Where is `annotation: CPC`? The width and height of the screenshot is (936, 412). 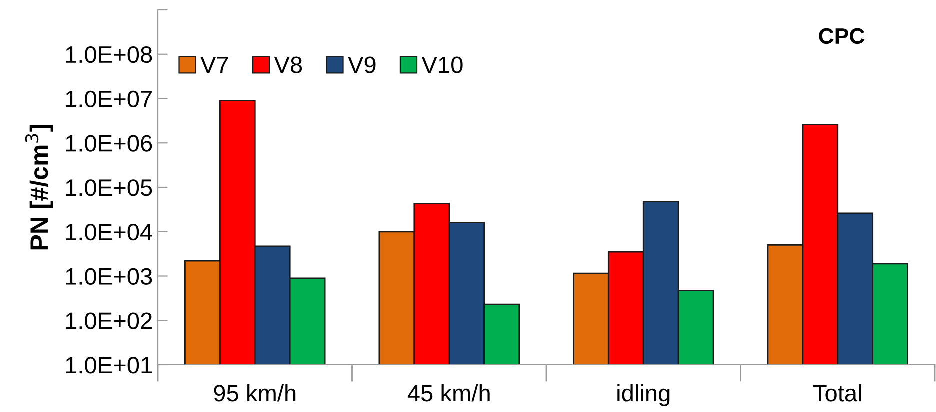 annotation: CPC is located at coordinates (842, 36).